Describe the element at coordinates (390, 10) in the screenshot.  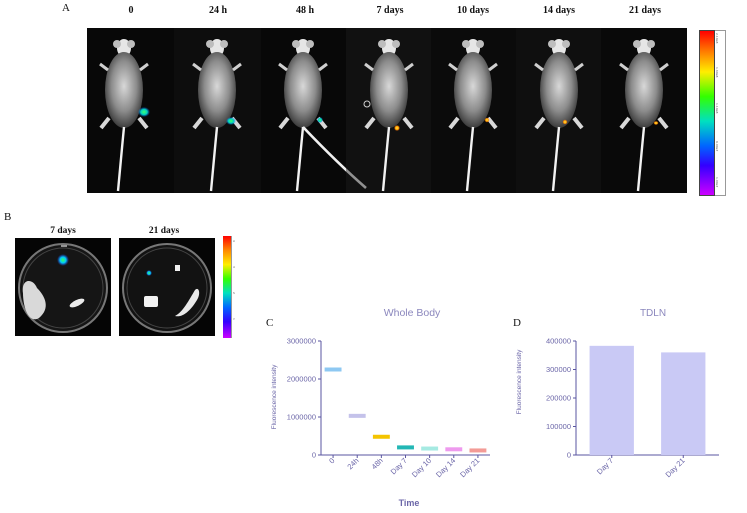
I see `timepoint-label: 7 days` at that location.